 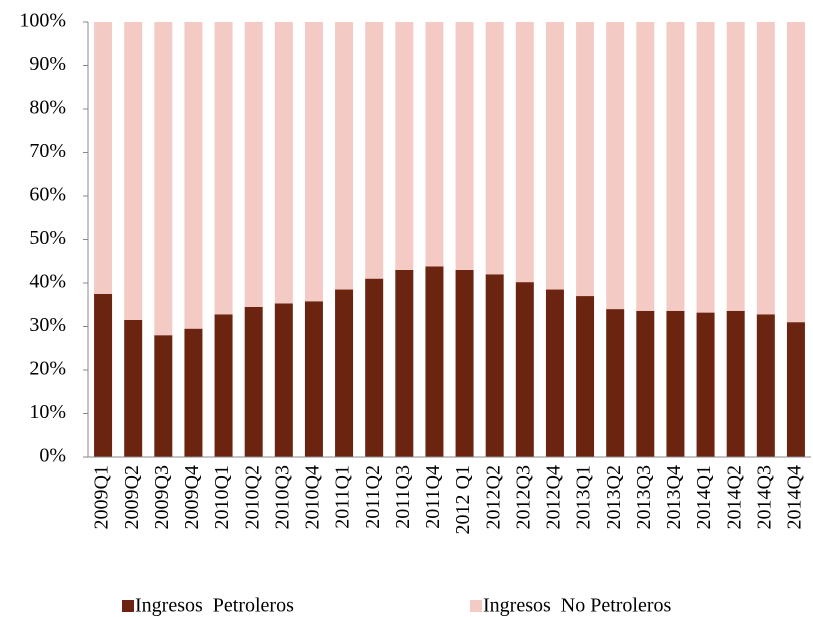 I want to click on y-tick-label: 10%, so click(x=47, y=412).